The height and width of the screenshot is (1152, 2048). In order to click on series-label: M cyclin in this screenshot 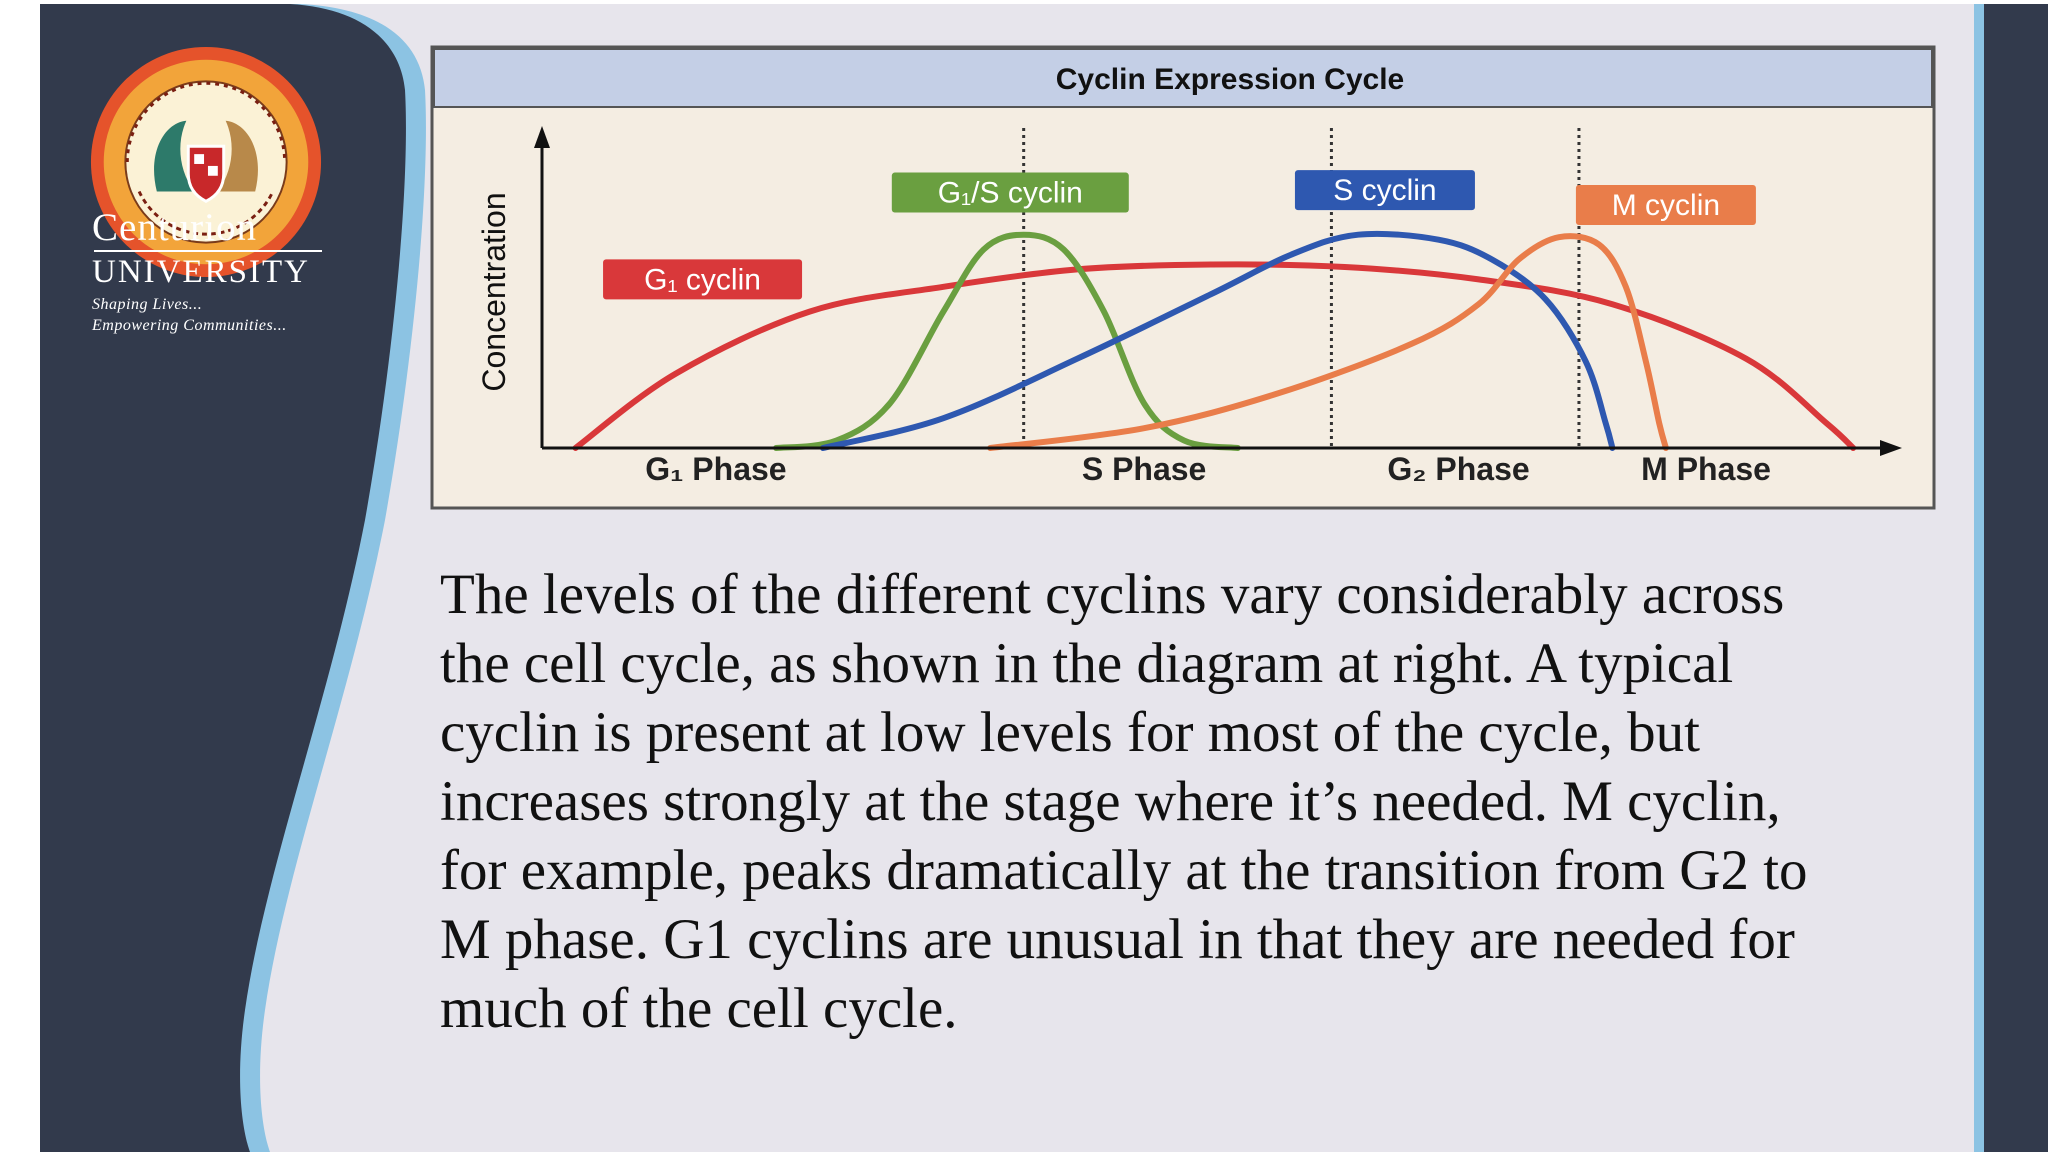, I will do `click(1666, 205)`.